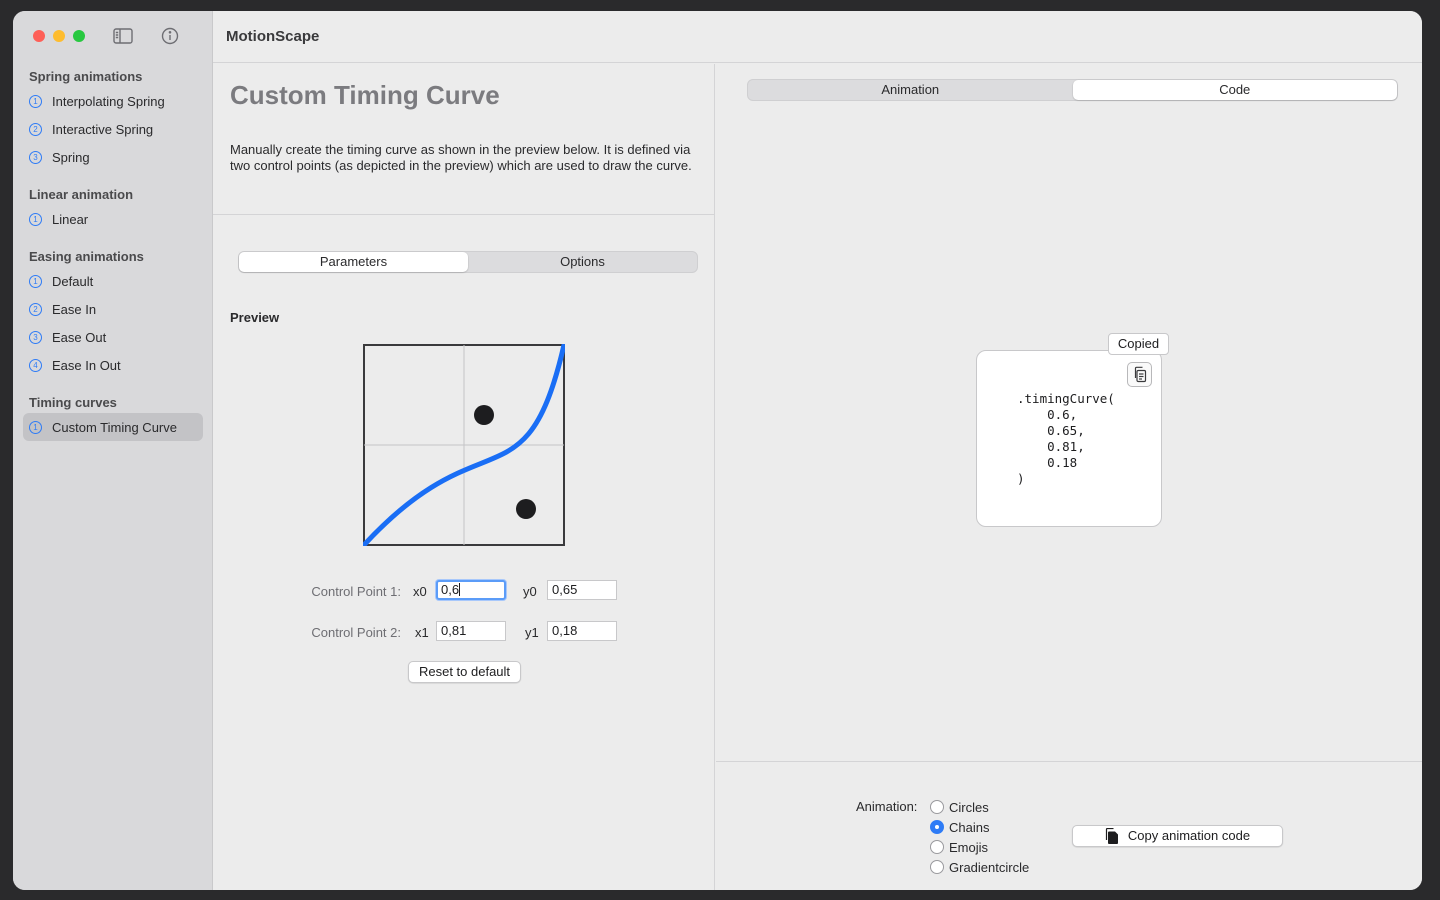  What do you see at coordinates (464, 672) in the screenshot?
I see `reset-to-default-button: Reset to default` at bounding box center [464, 672].